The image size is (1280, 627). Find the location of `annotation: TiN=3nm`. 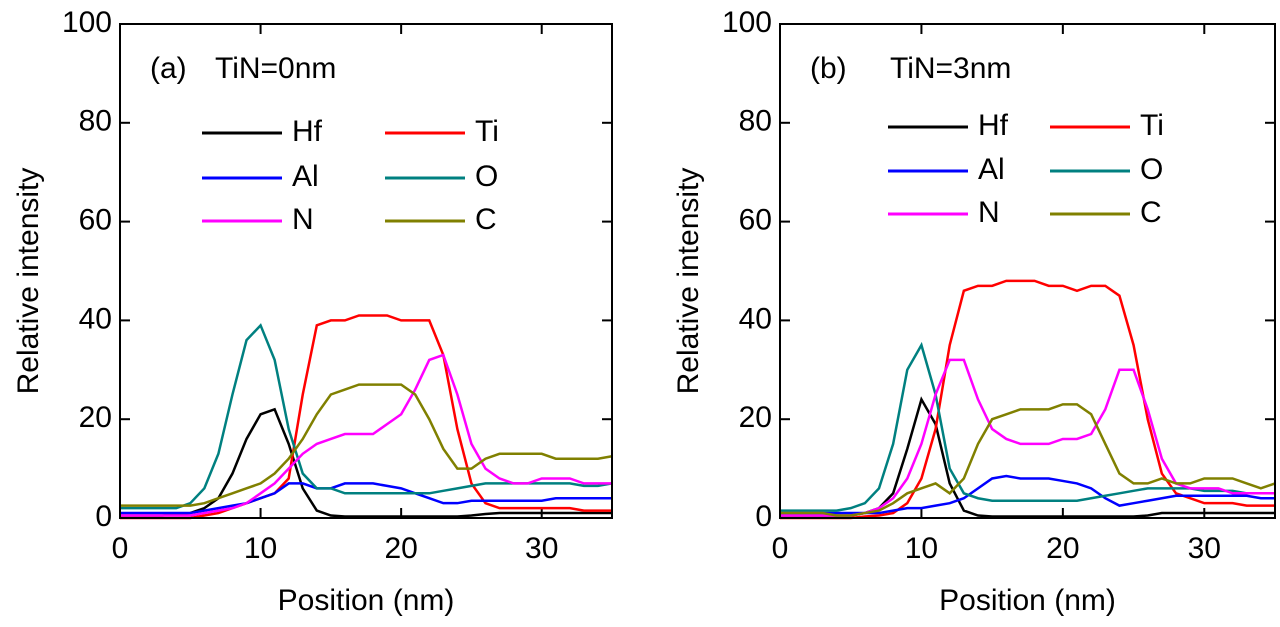

annotation: TiN=3nm is located at coordinates (950, 68).